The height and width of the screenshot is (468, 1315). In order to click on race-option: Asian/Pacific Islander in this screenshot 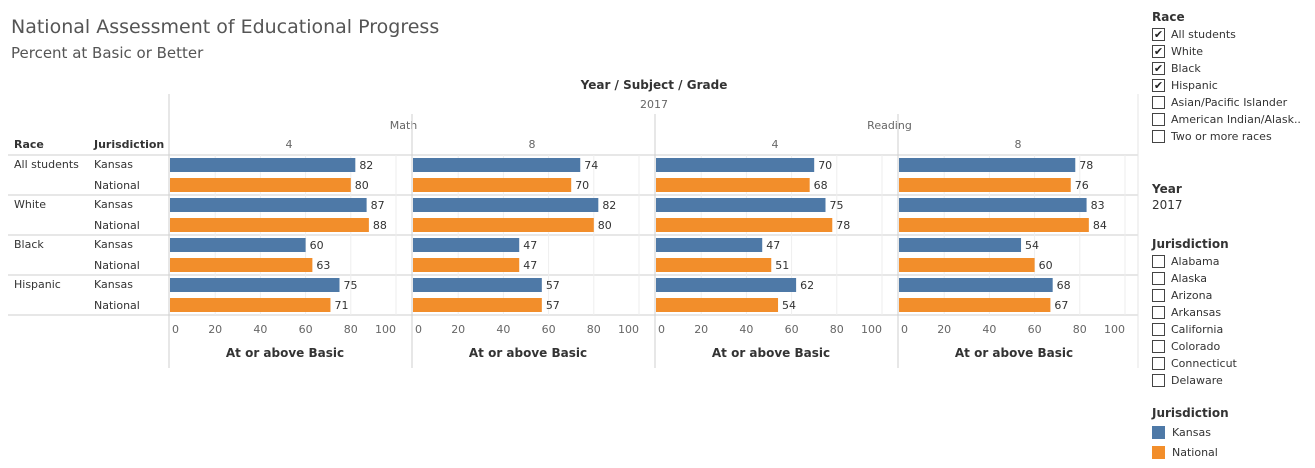, I will do `click(1232, 102)`.